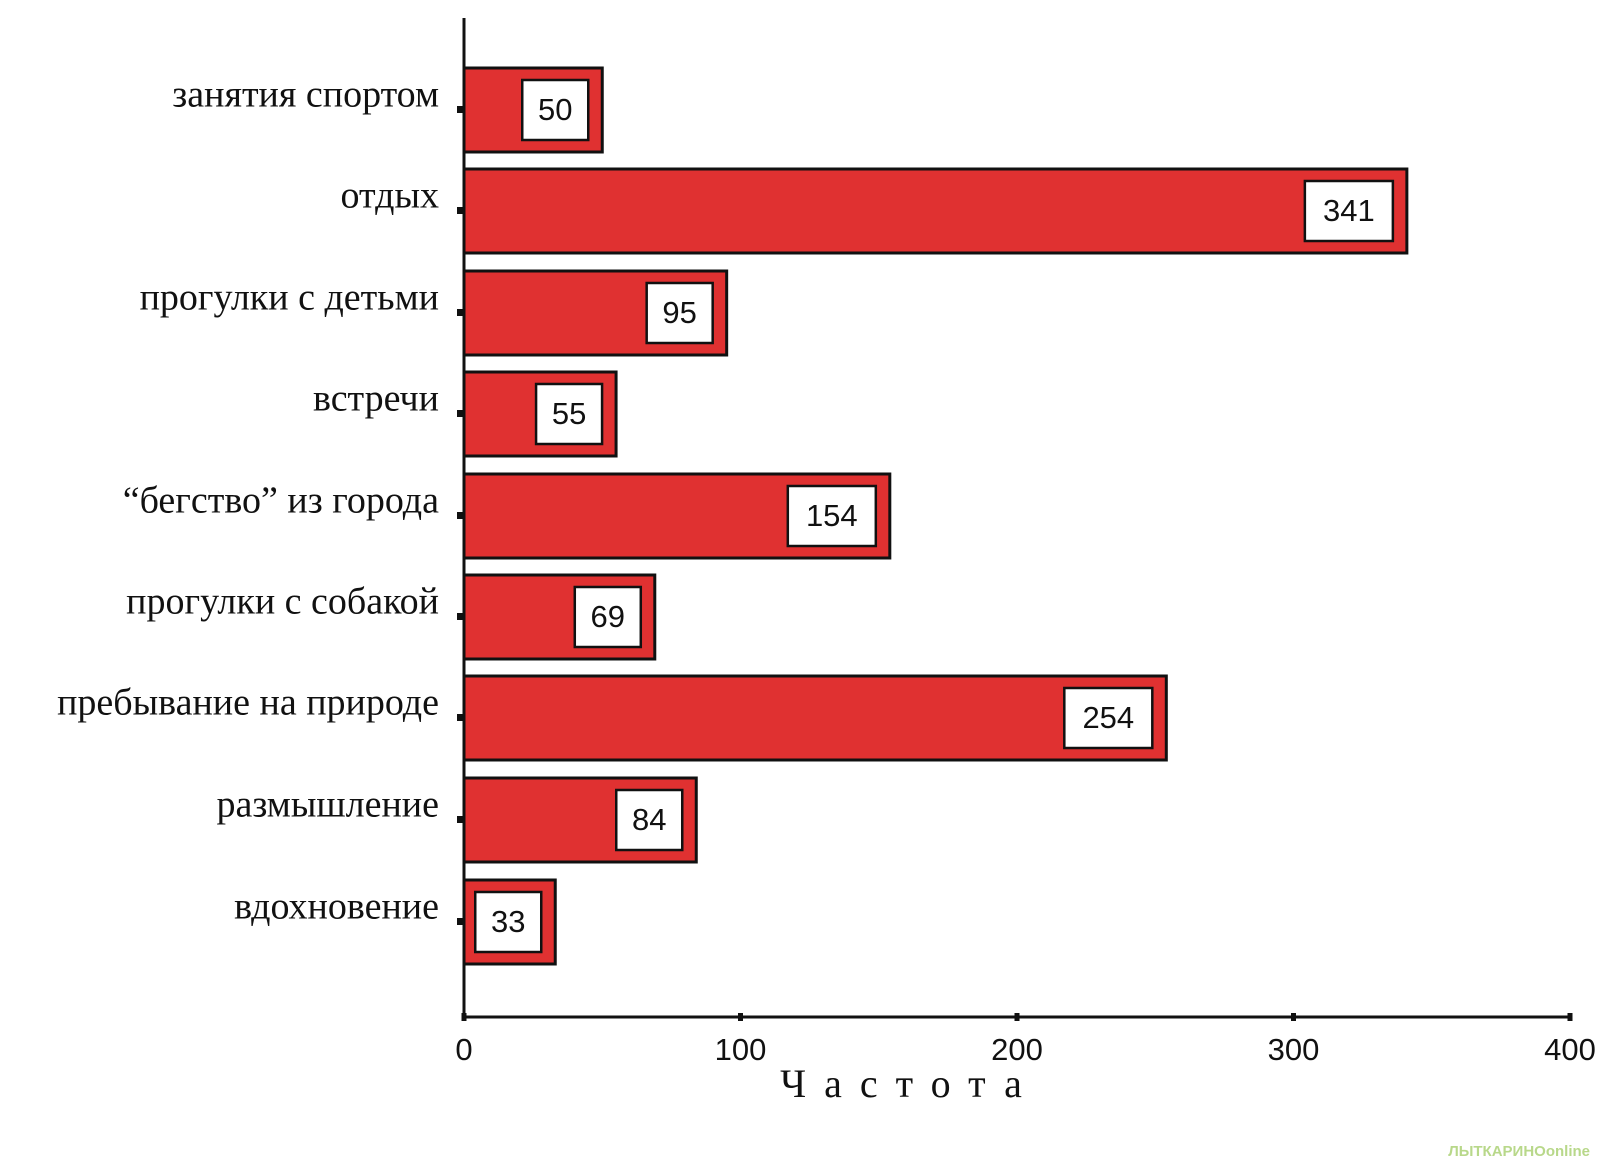  I want to click on y-tick-label: пребывание на природе, so click(248, 703).